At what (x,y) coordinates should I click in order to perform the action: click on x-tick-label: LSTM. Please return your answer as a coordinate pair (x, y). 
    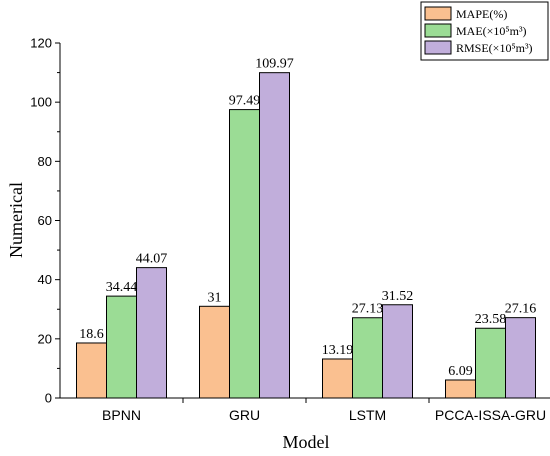
    Looking at the image, I should click on (367, 415).